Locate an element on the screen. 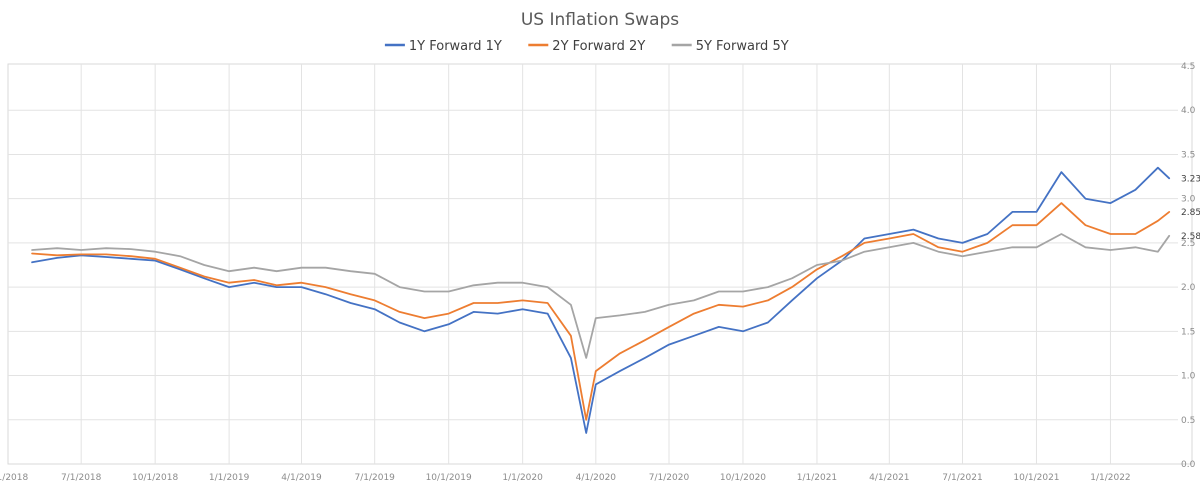 The height and width of the screenshot is (486, 1200). legend-label: 2Y Forward 2Y is located at coordinates (598, 46).